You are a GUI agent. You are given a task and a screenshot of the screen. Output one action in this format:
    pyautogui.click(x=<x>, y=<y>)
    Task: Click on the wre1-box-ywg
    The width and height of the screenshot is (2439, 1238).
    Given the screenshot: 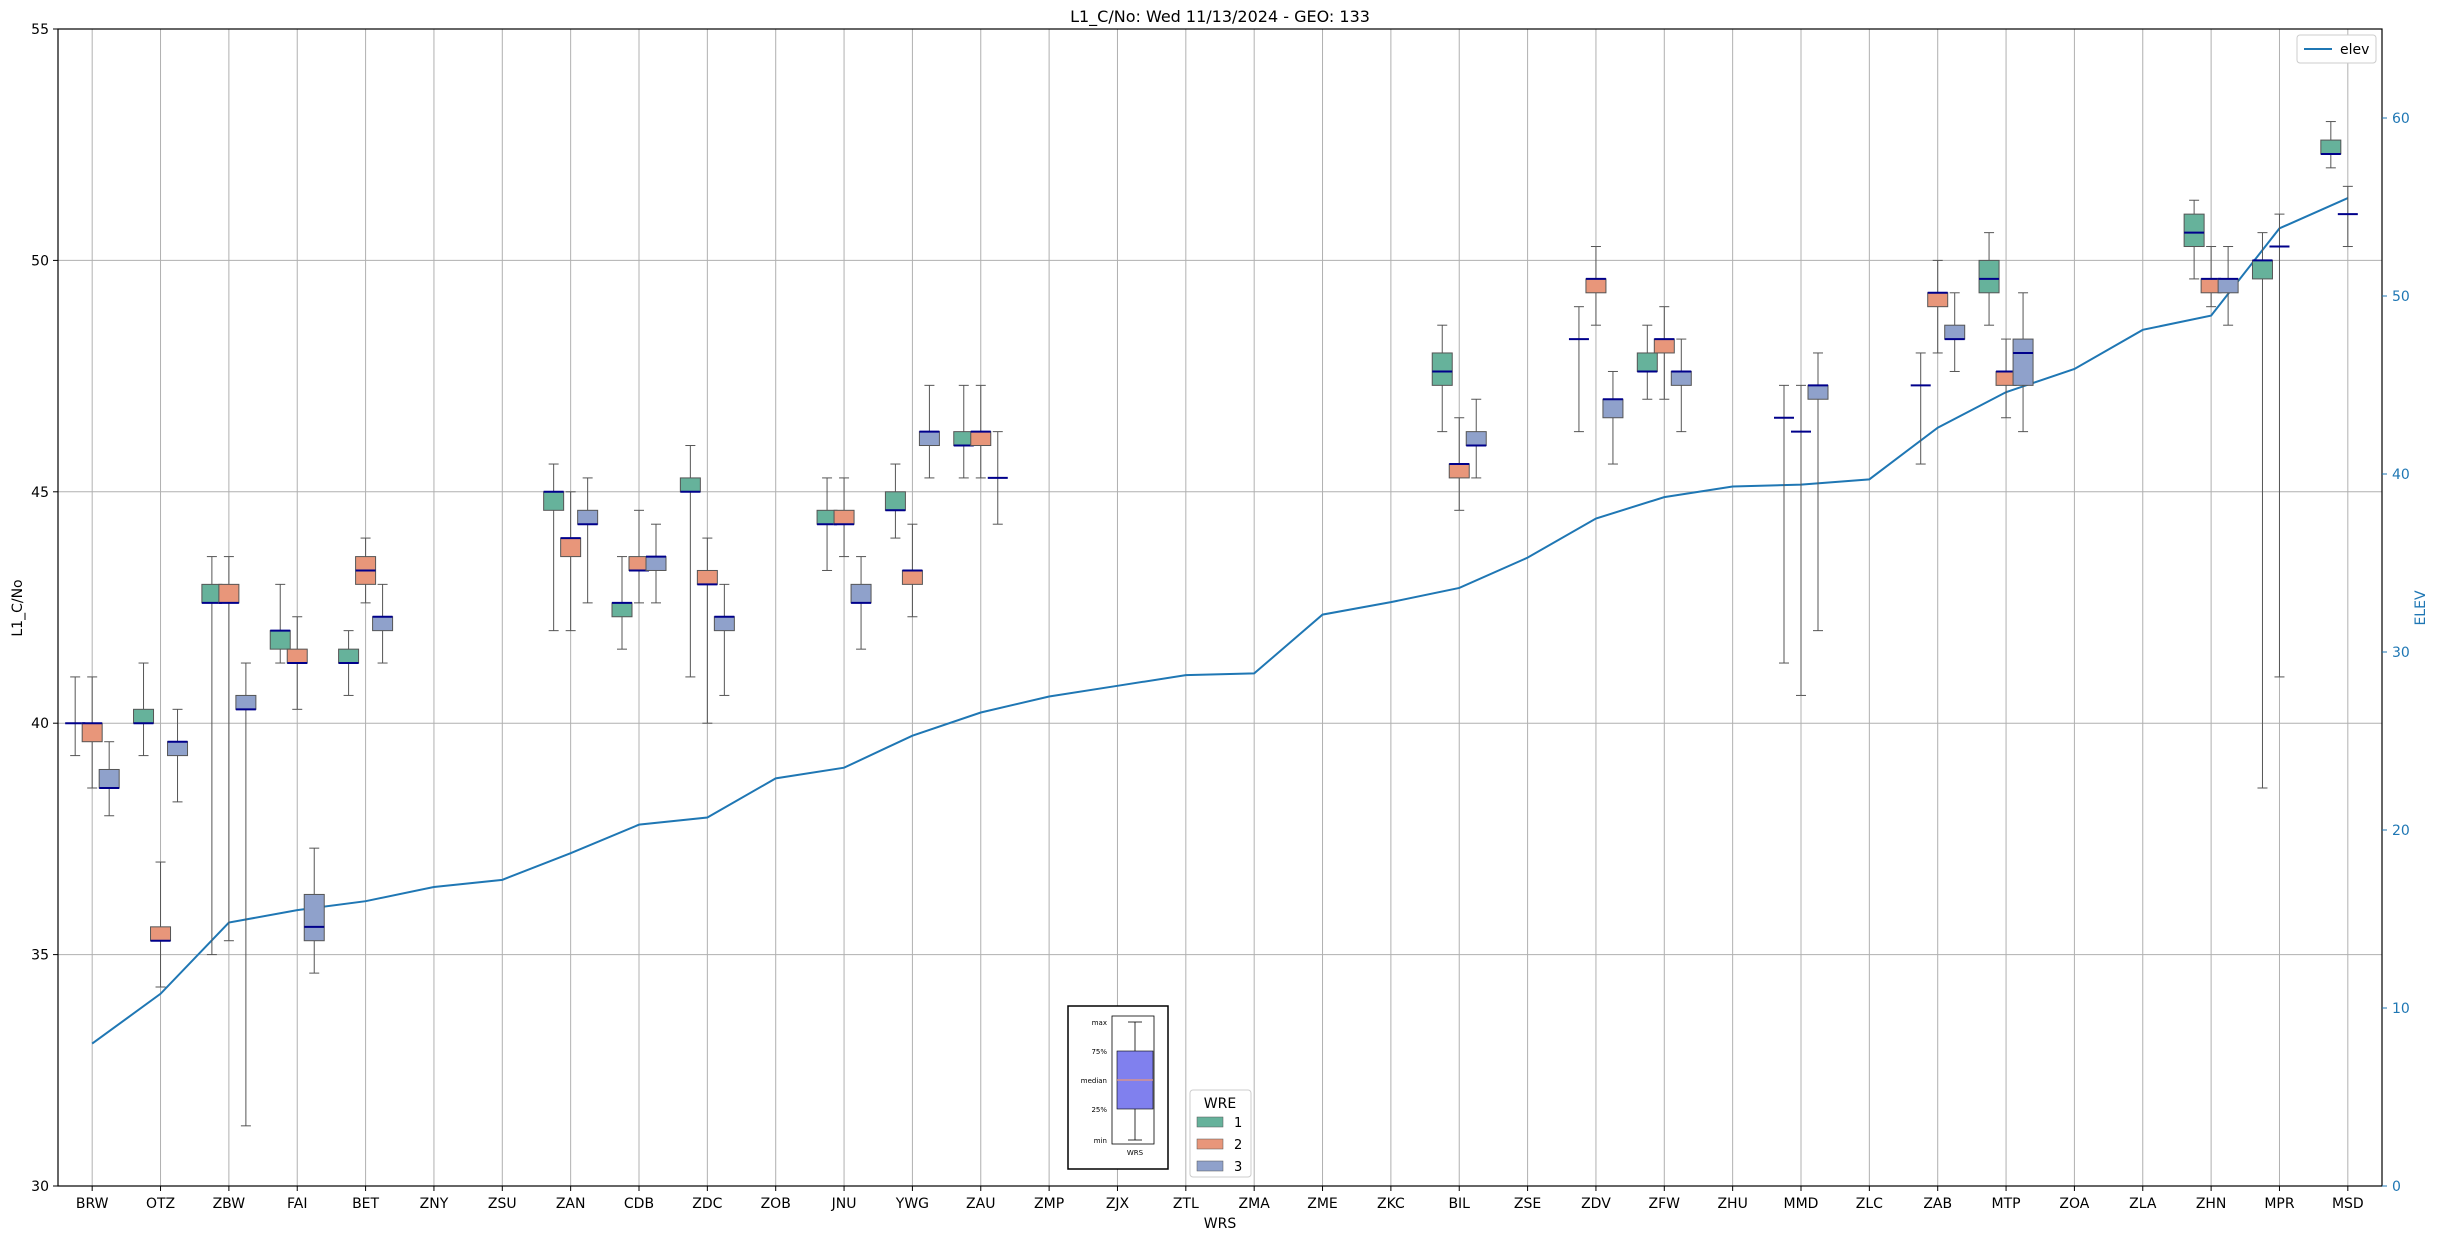 What is the action you would take?
    pyautogui.click(x=895, y=501)
    